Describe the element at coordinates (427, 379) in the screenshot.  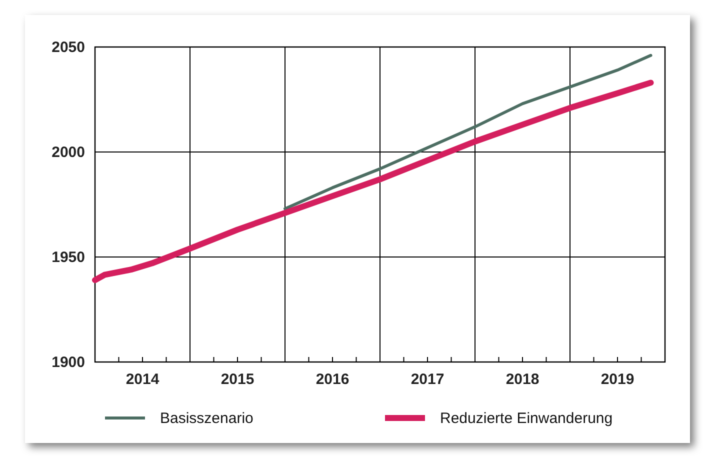
I see `x-tick-label: 2017` at that location.